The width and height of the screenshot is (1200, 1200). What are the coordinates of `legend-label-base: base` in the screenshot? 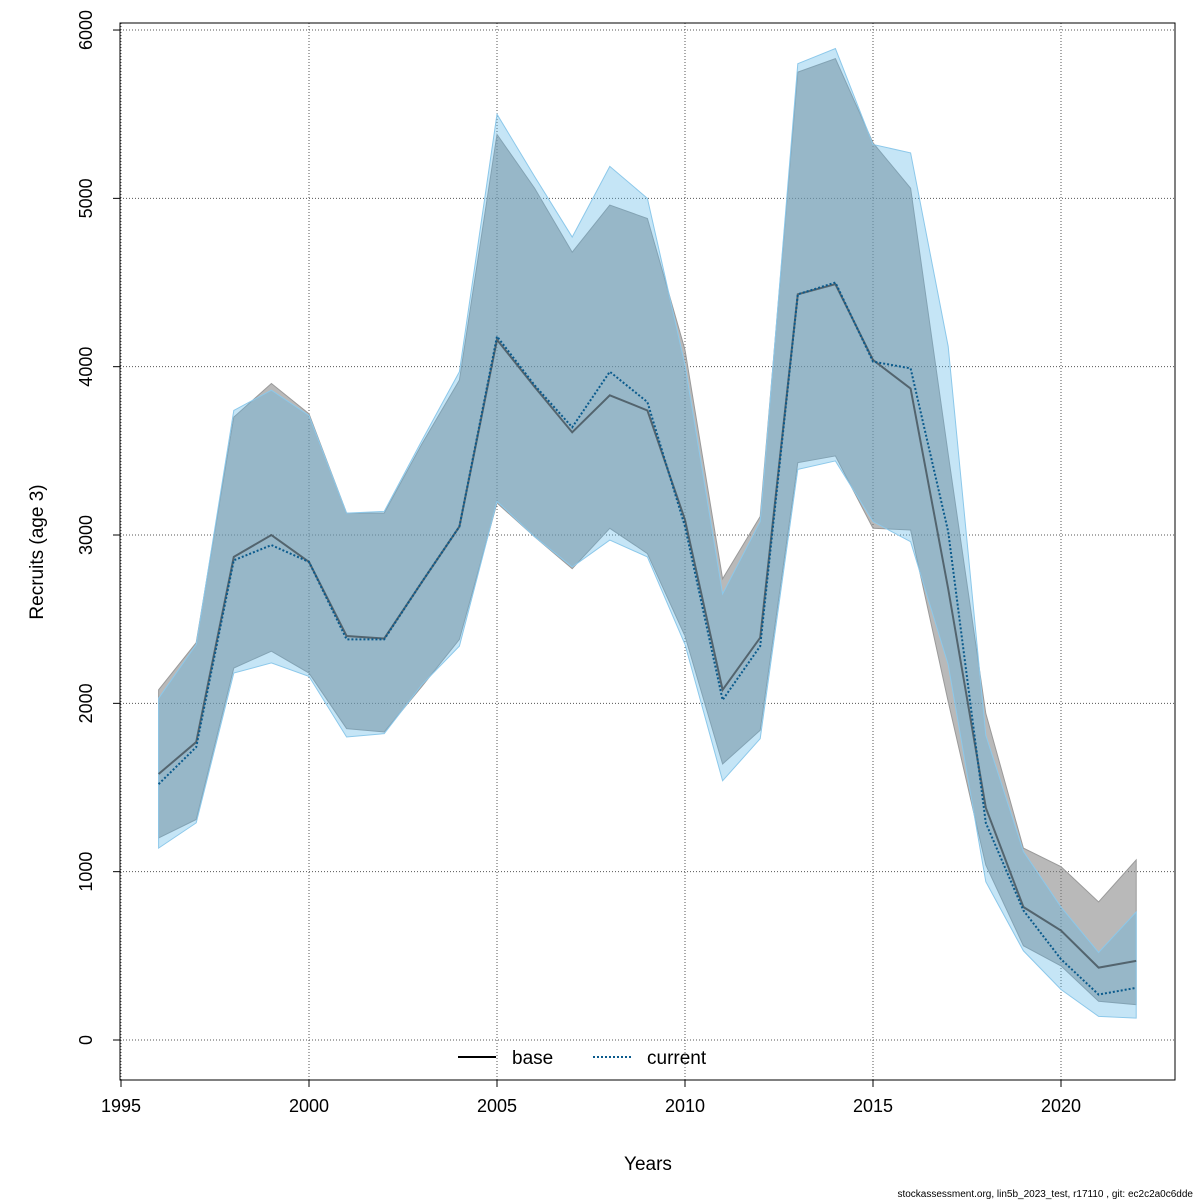 It's located at (532, 1058).